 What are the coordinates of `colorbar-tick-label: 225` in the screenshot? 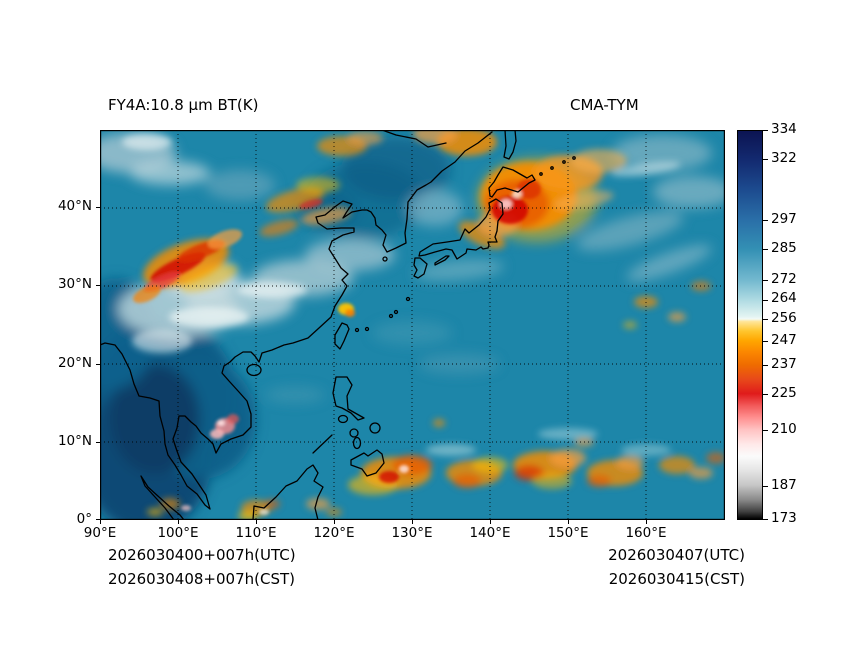 It's located at (784, 393).